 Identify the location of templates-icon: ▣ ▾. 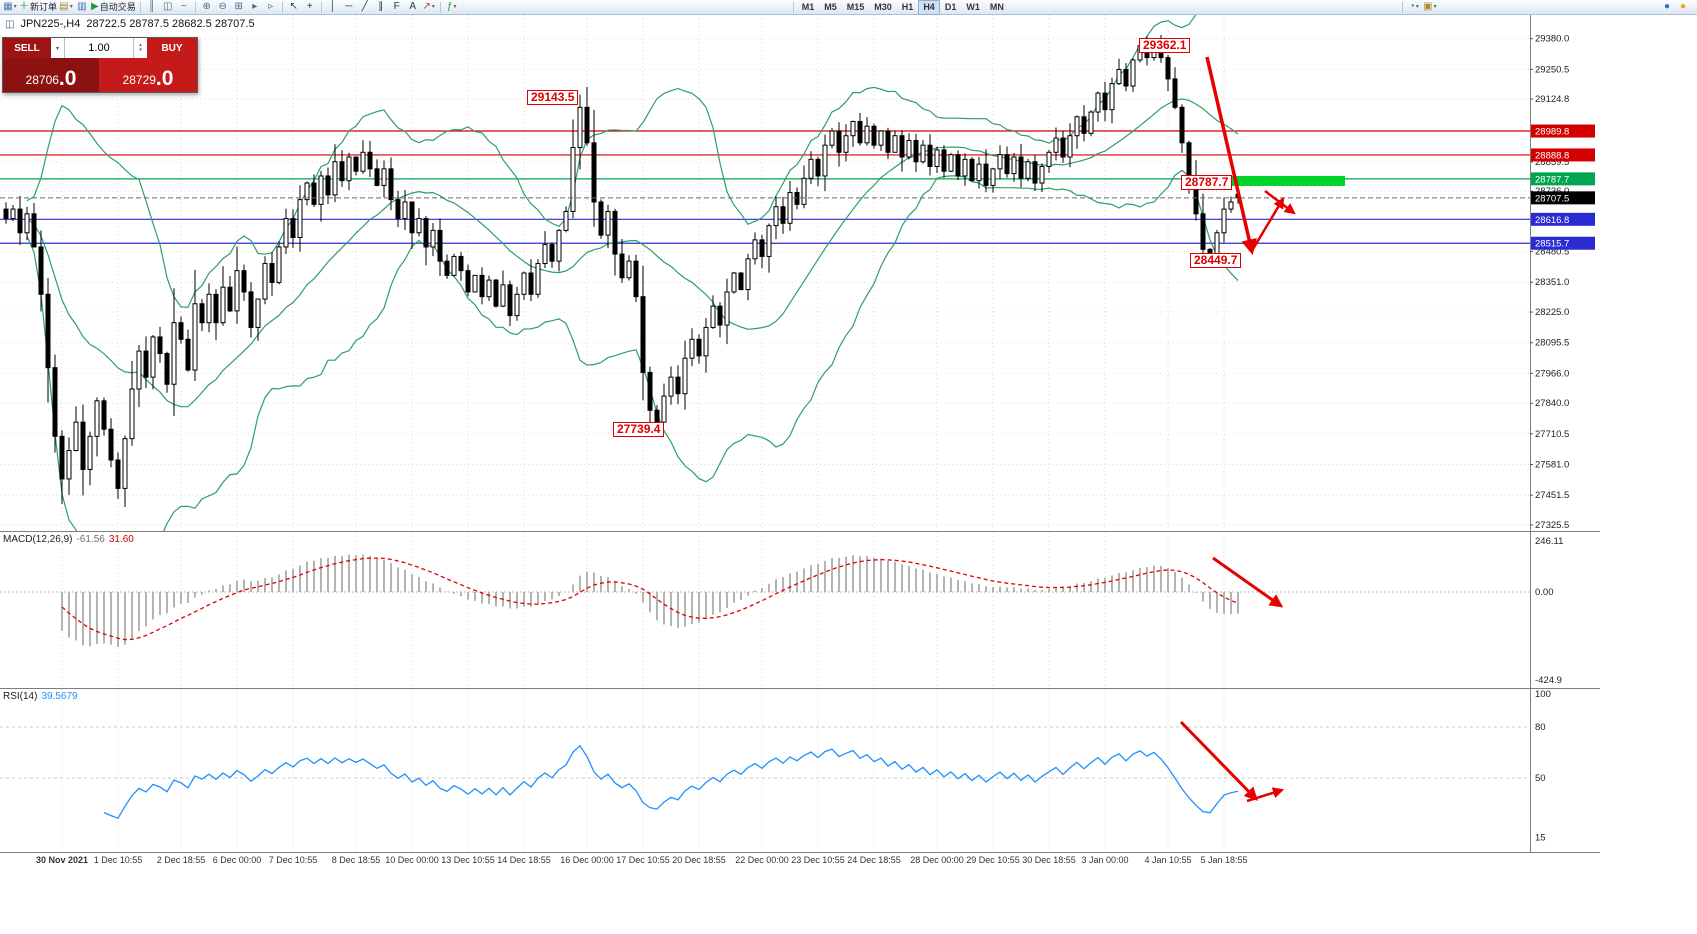
(1430, 7).